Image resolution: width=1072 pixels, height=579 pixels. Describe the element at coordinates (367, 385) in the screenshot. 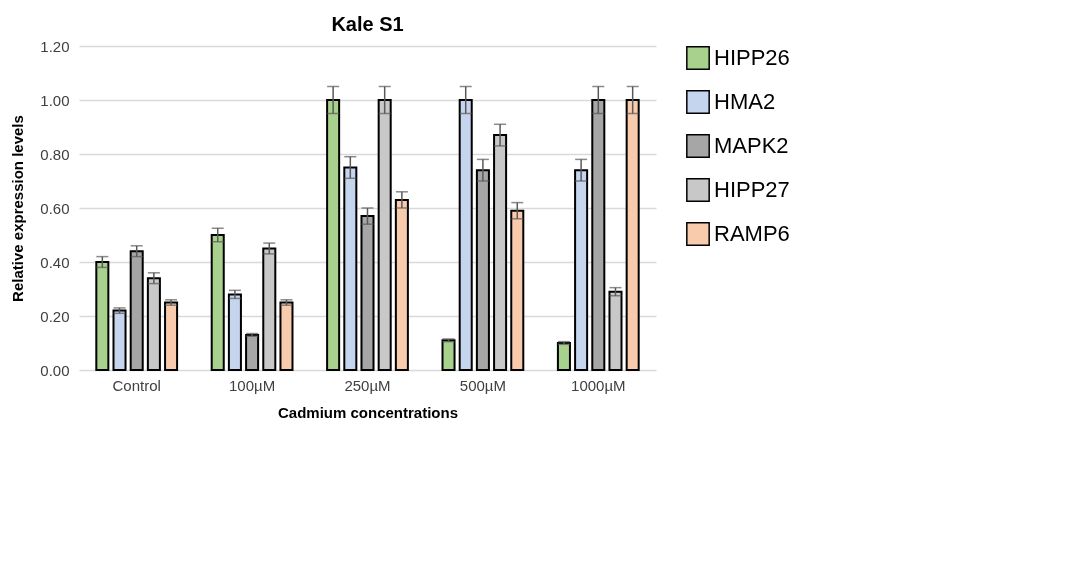

I see `x-tick-label: 250µM` at that location.